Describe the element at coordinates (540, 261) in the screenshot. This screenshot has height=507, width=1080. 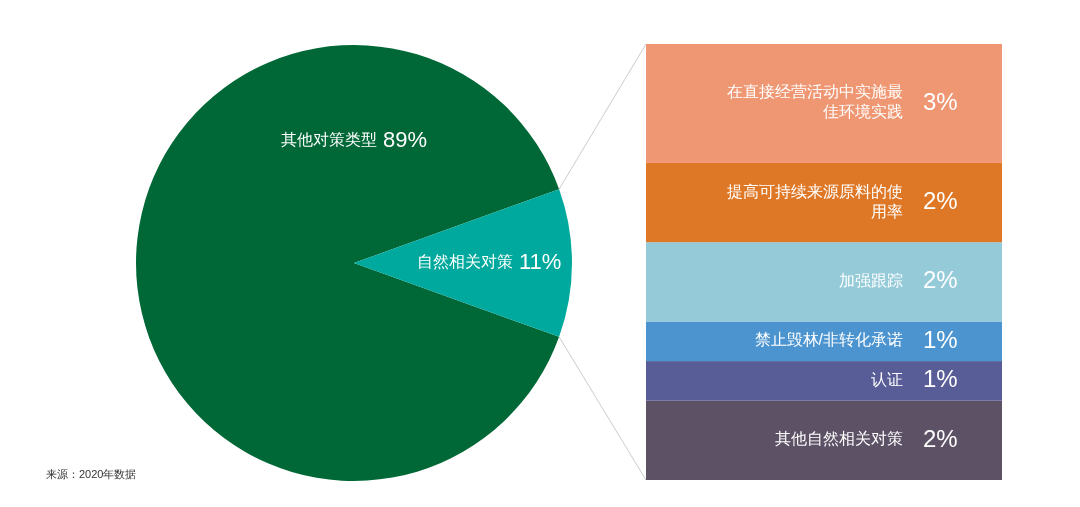
I see `data-label: 11%` at that location.